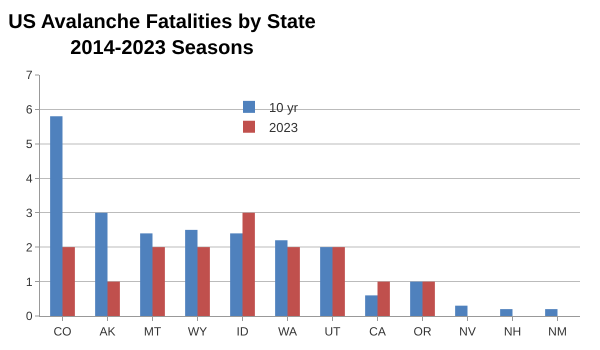  What do you see at coordinates (29, 109) in the screenshot?
I see `y-tick-label: 6` at bounding box center [29, 109].